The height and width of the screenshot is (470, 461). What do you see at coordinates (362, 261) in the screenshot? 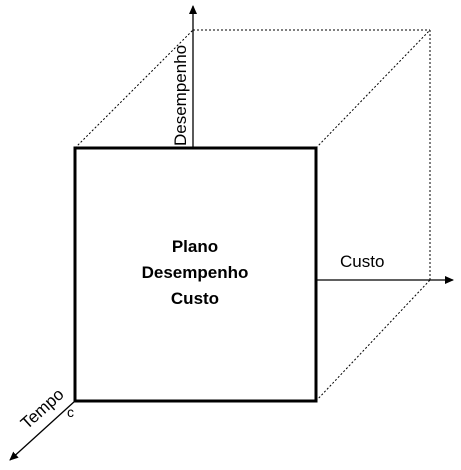
I see `horizontal-axis-label: Custo` at bounding box center [362, 261].